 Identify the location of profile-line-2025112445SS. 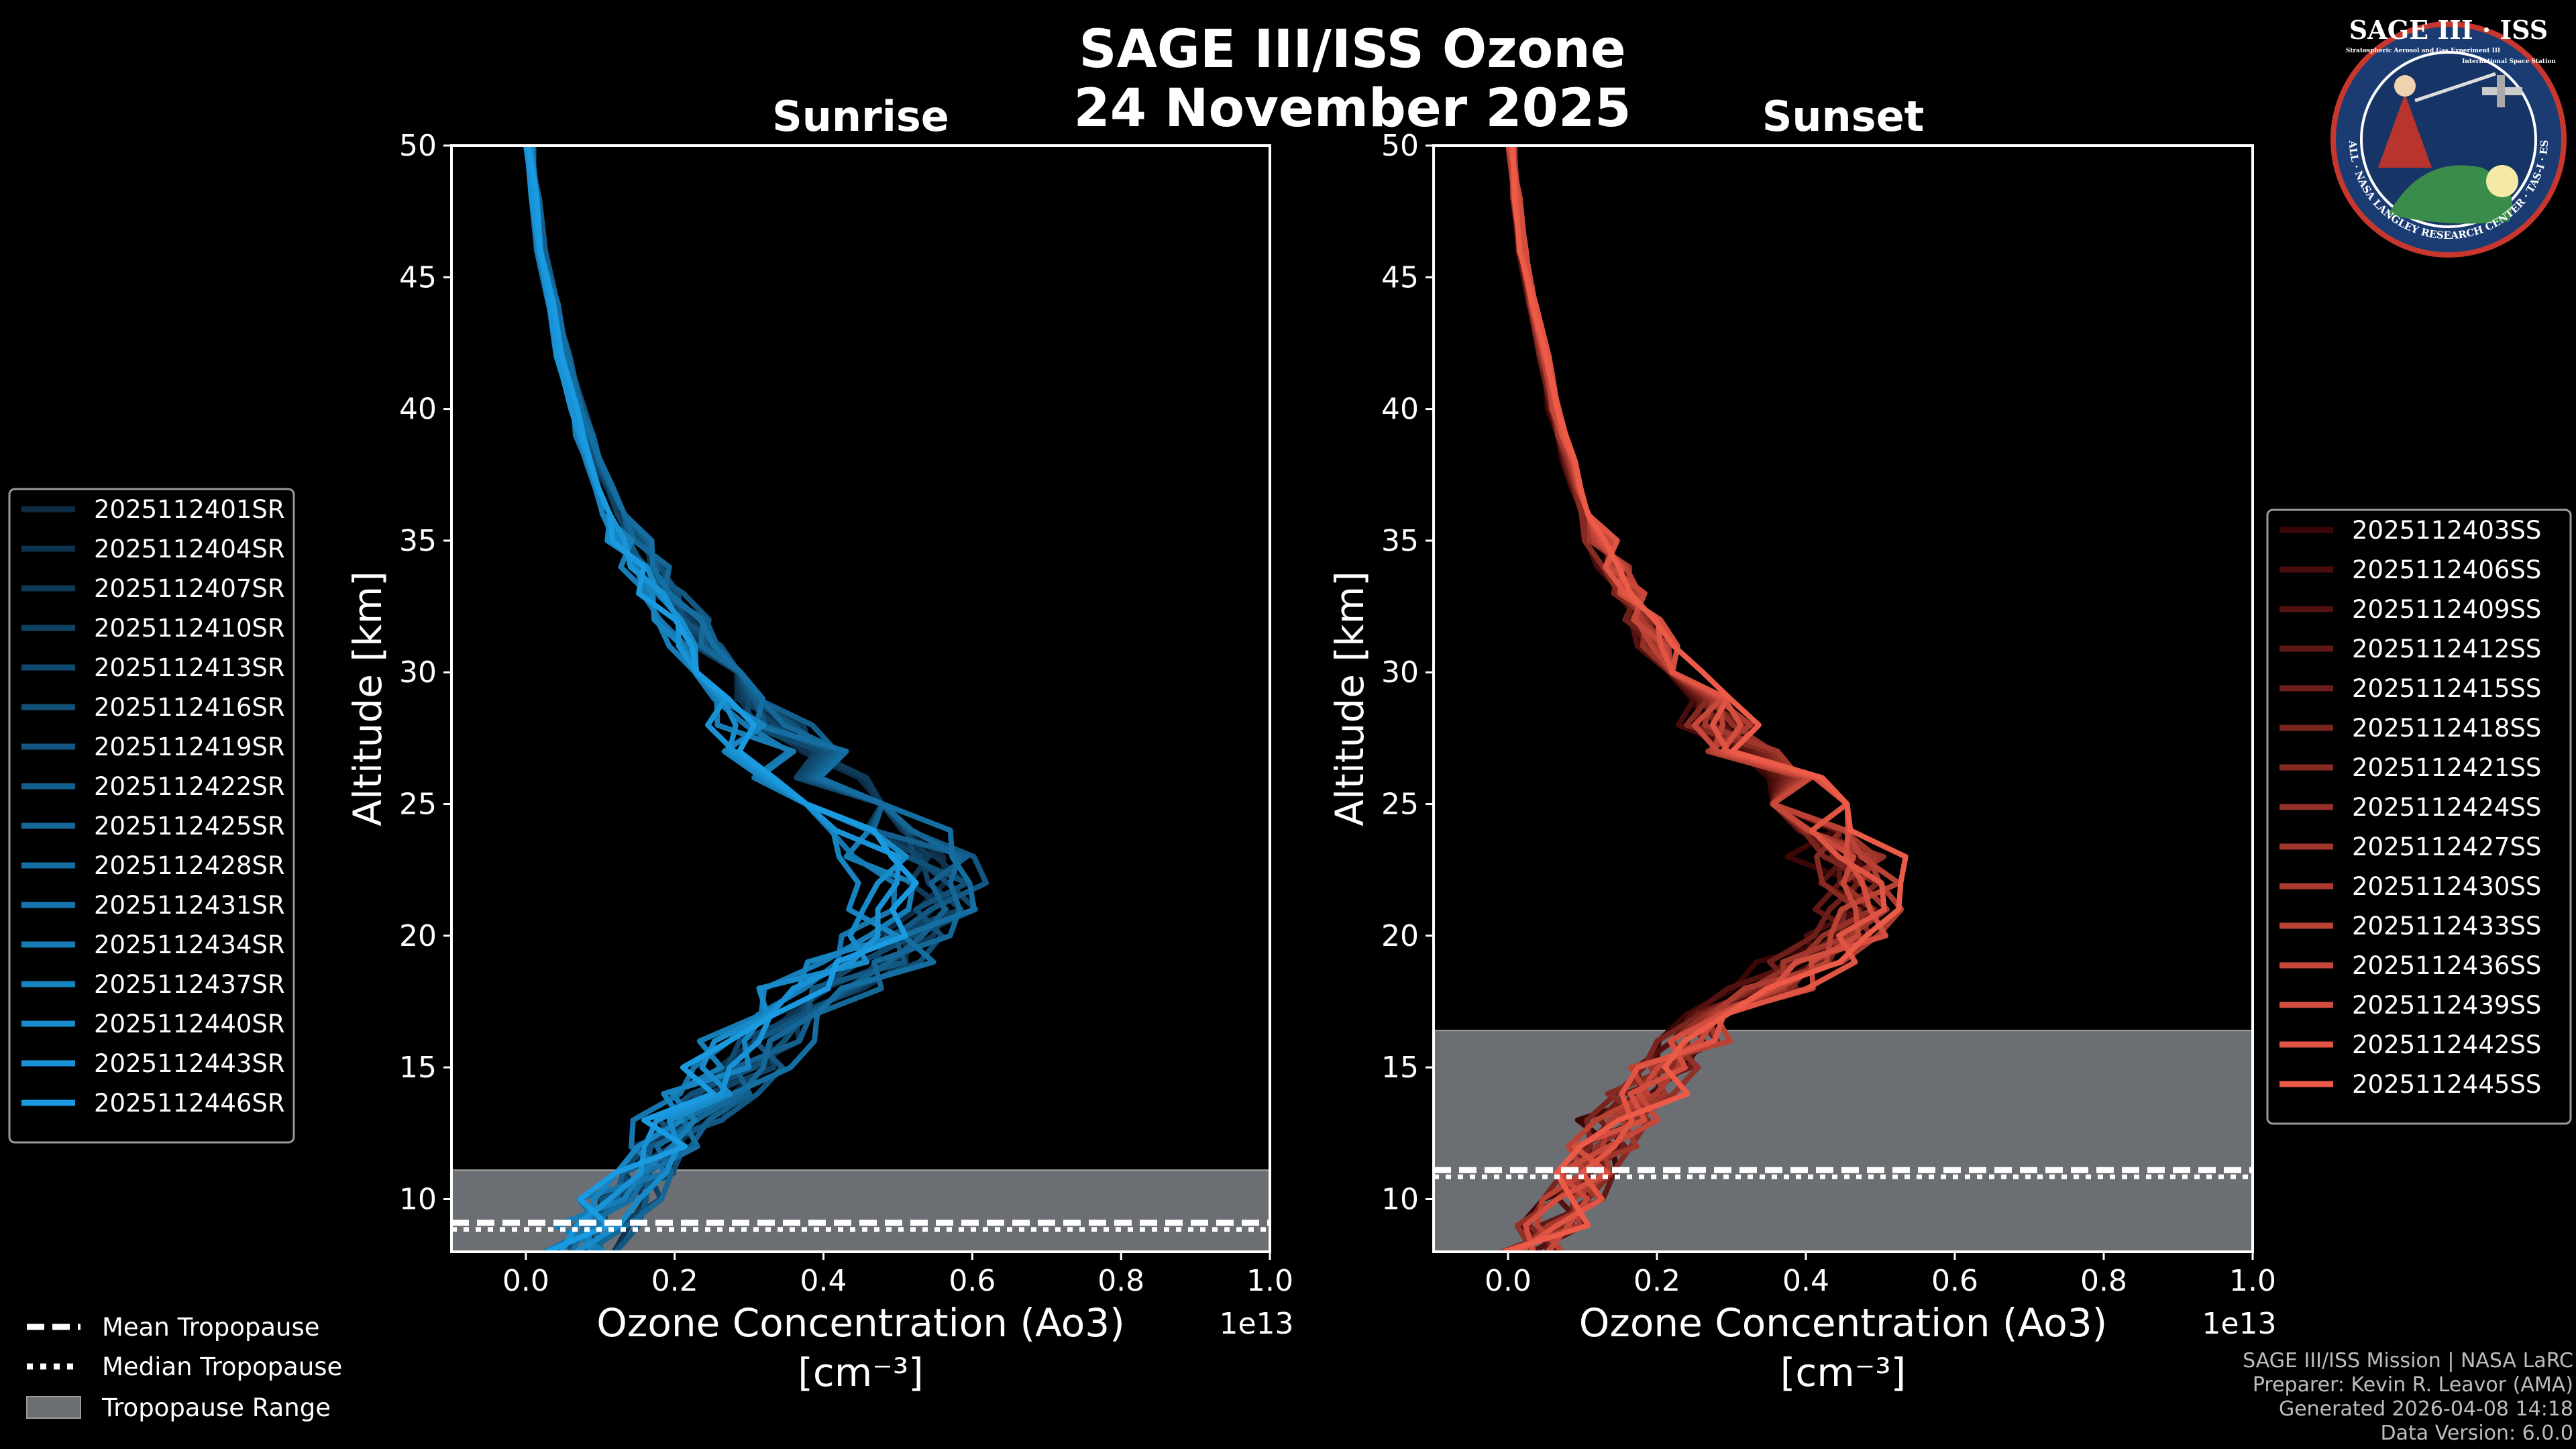
(1706, 699).